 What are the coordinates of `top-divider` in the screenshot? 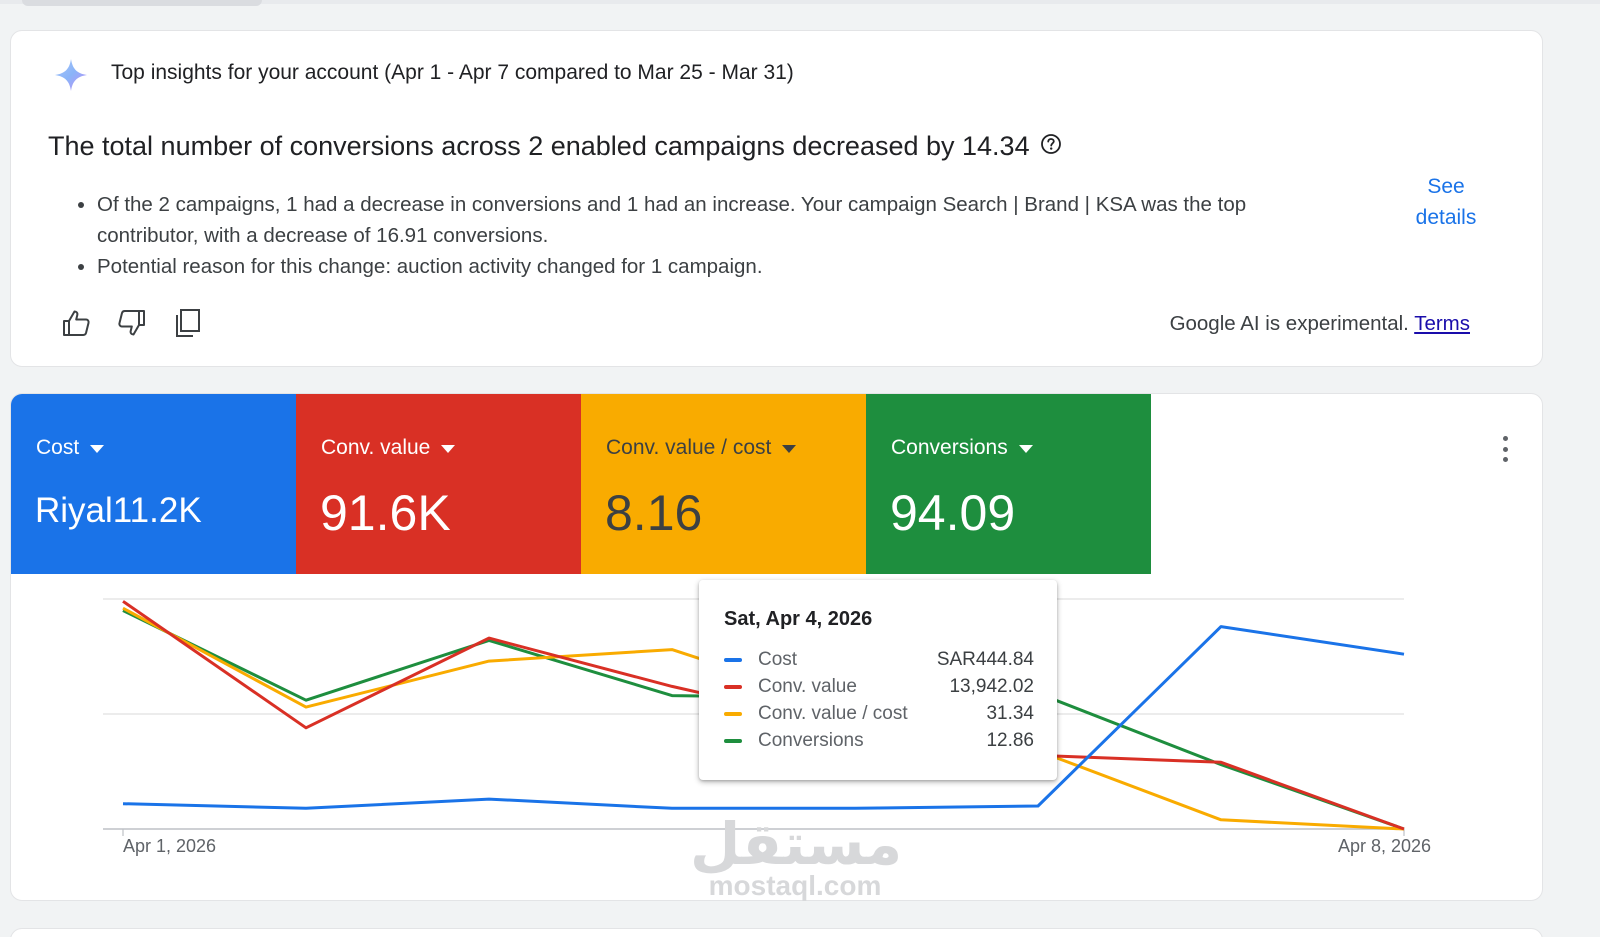 It's located at (800, 2).